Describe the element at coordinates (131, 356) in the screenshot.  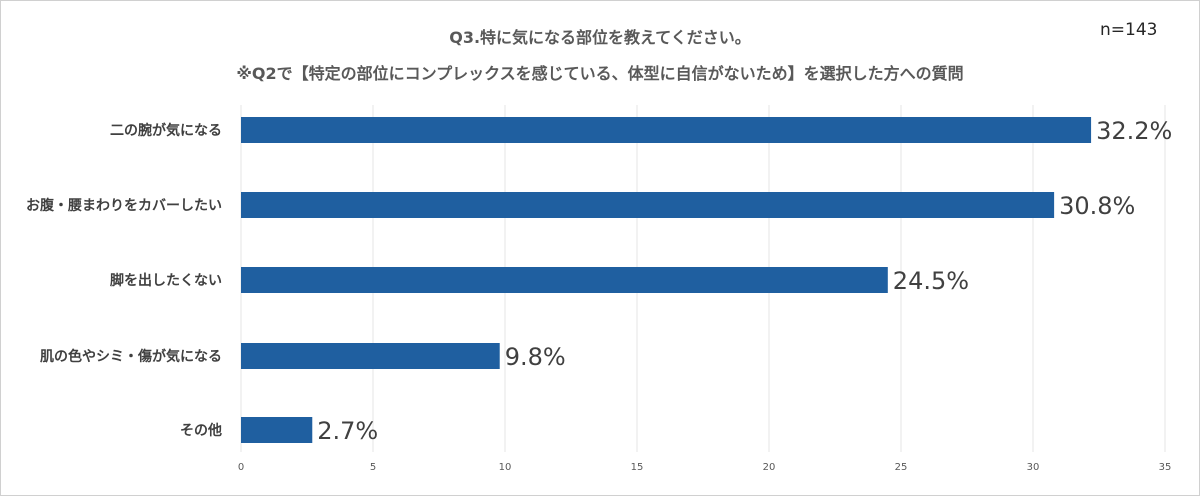
I see `category-label: 肌の色やシミ・傷が気になる` at that location.